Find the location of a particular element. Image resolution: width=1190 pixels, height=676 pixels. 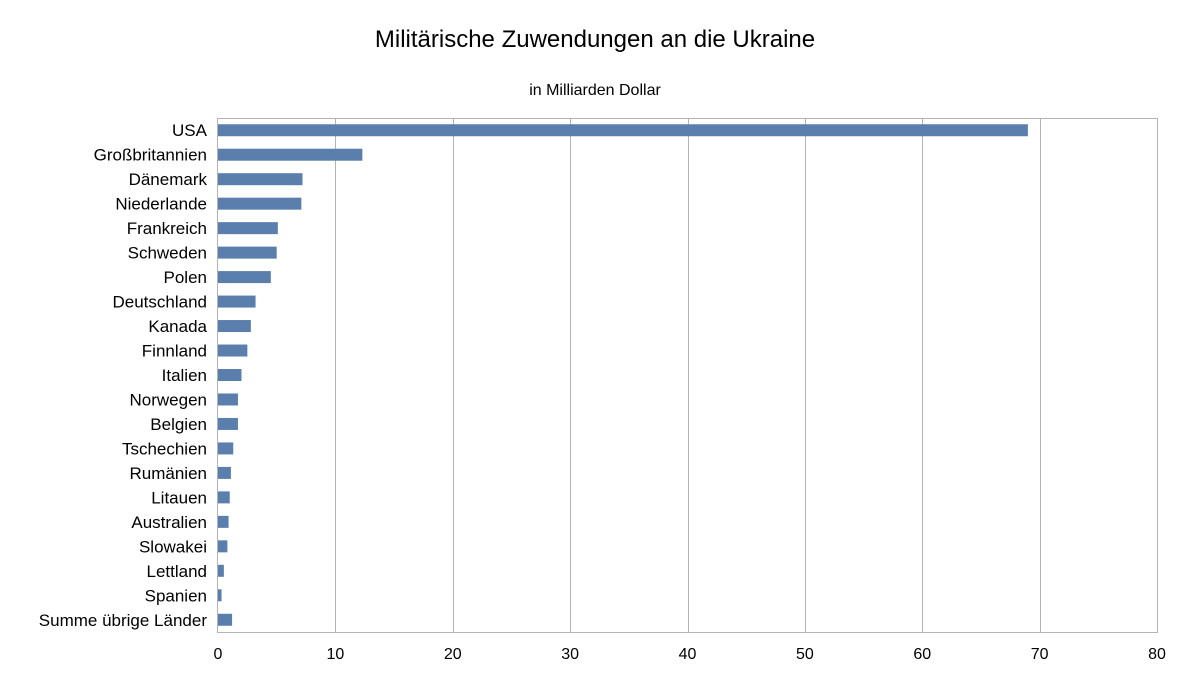

category-label: Dänemark is located at coordinates (168, 179).